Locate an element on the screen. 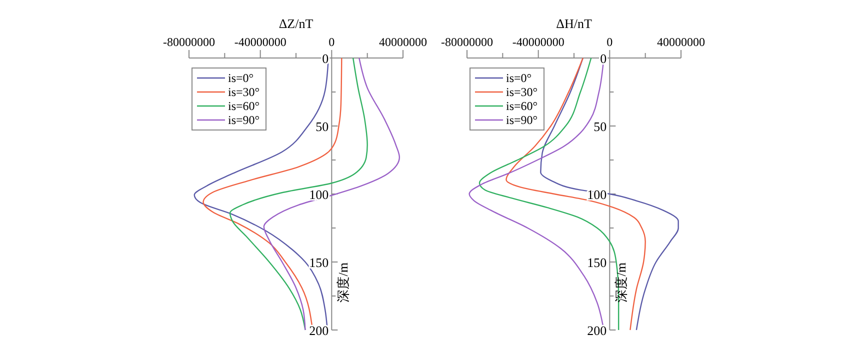 Image resolution: width=850 pixels, height=350 pixels. x-axis-title: ΔH/nT is located at coordinates (574, 23).